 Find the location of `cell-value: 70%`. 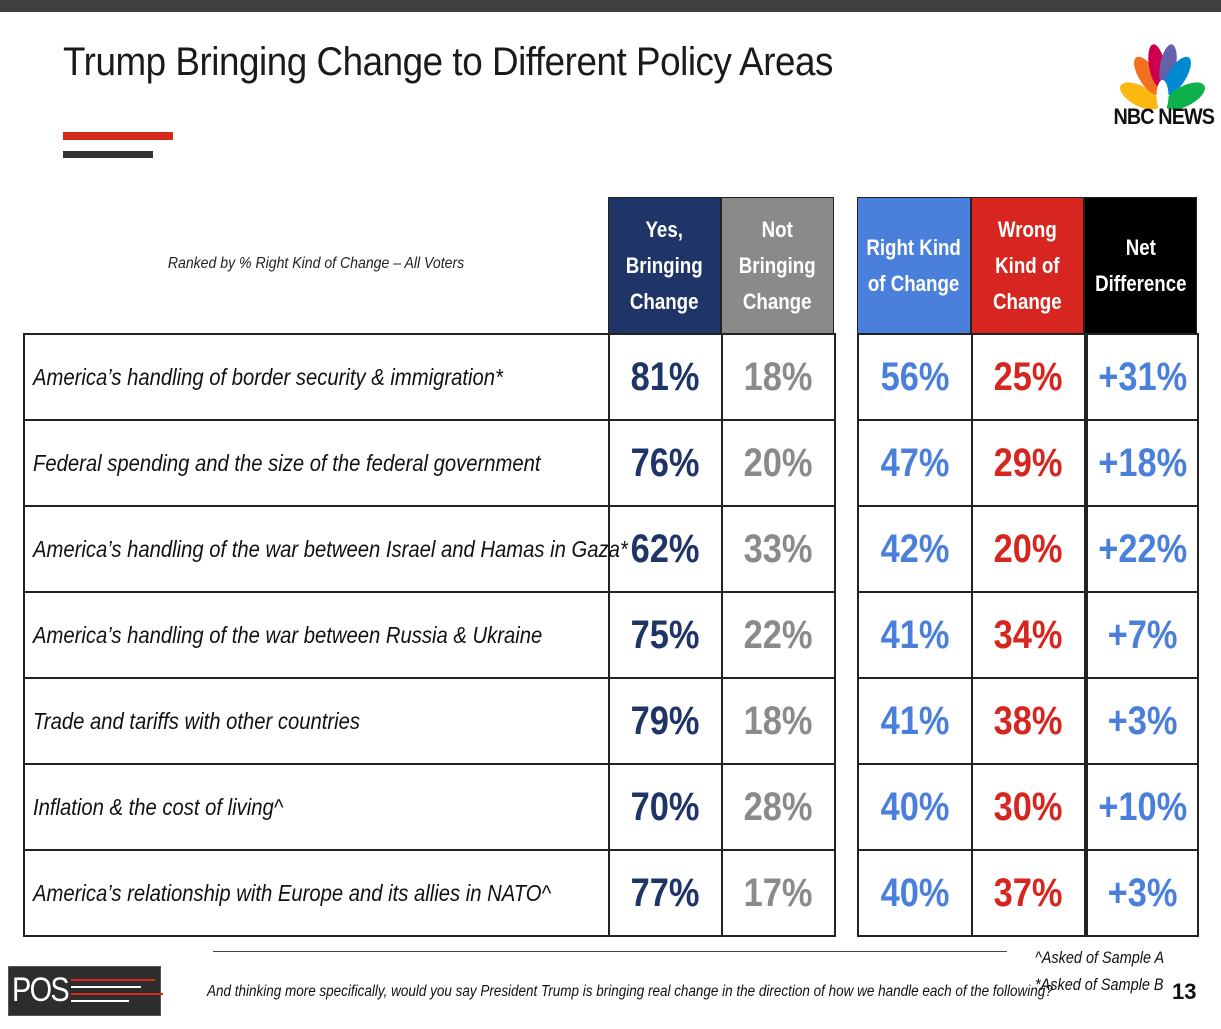

cell-value: 70% is located at coordinates (665, 806).